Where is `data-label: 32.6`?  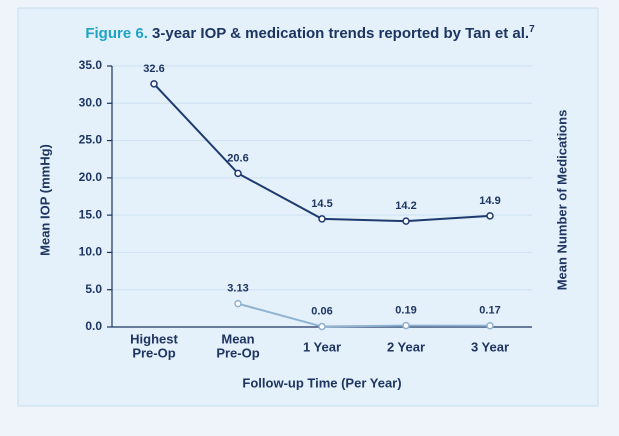 data-label: 32.6 is located at coordinates (153, 69).